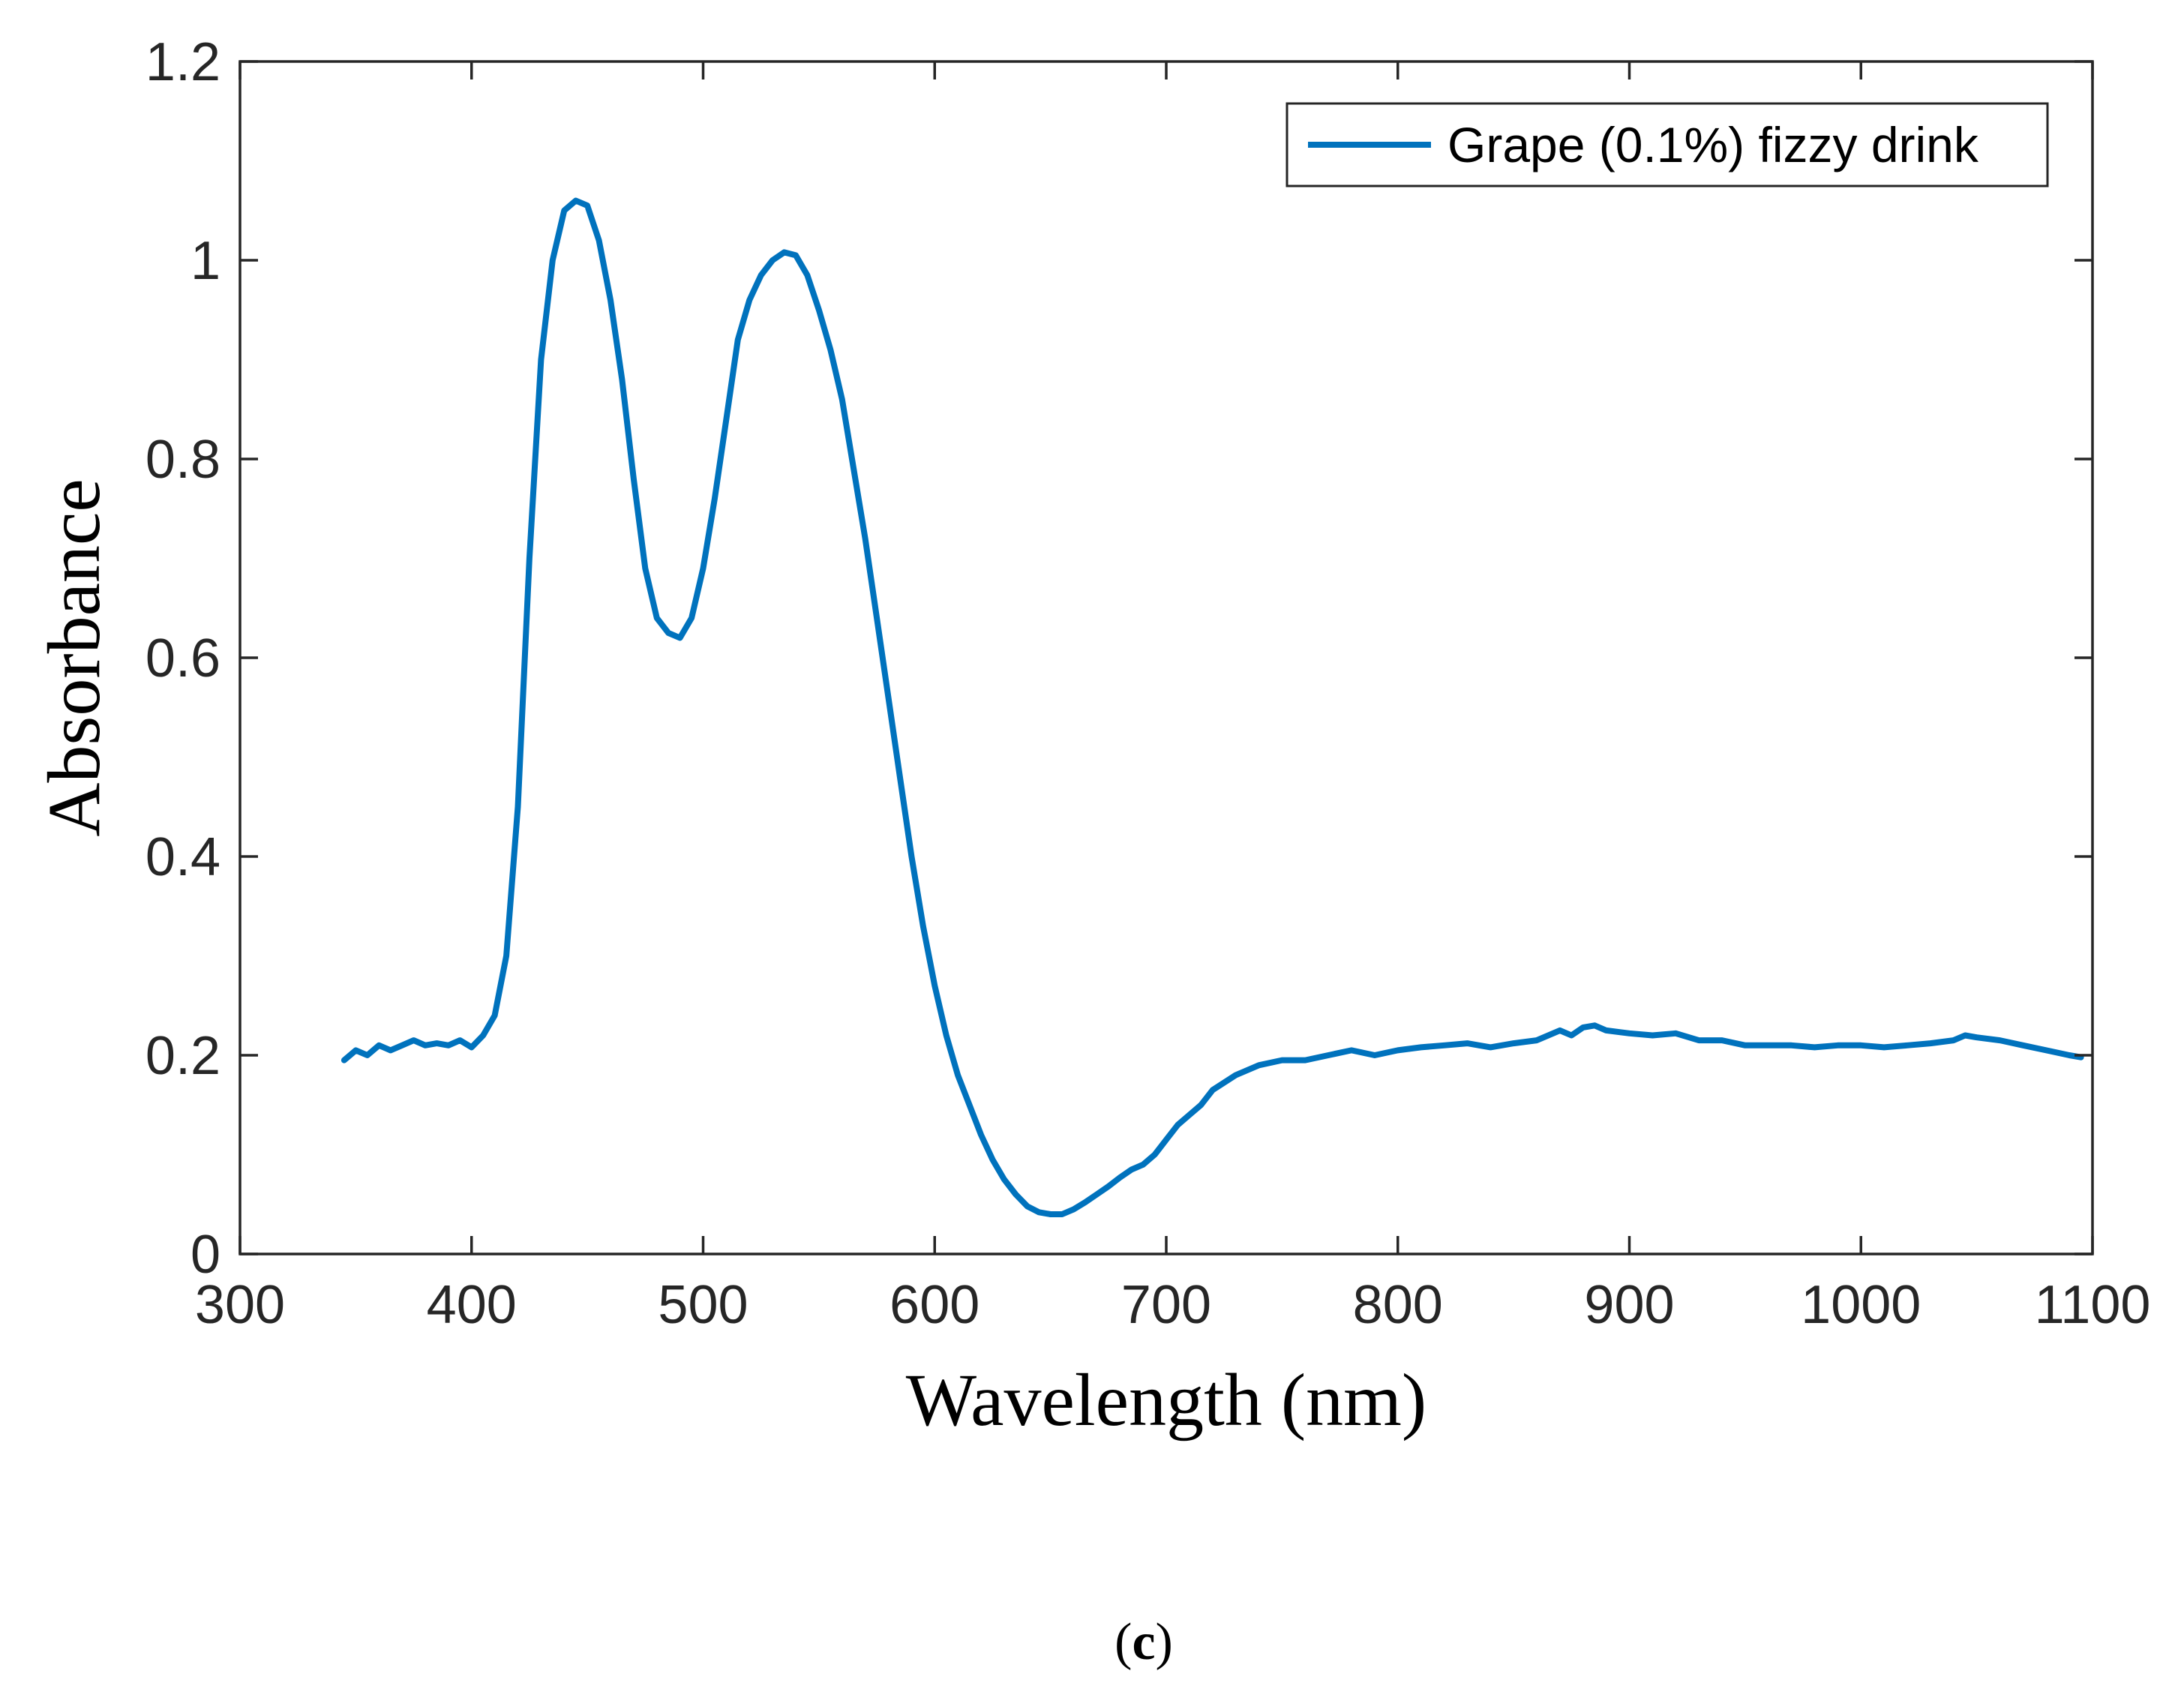  Describe the element at coordinates (183, 857) in the screenshot. I see `y-tick-label: 0.4` at that location.